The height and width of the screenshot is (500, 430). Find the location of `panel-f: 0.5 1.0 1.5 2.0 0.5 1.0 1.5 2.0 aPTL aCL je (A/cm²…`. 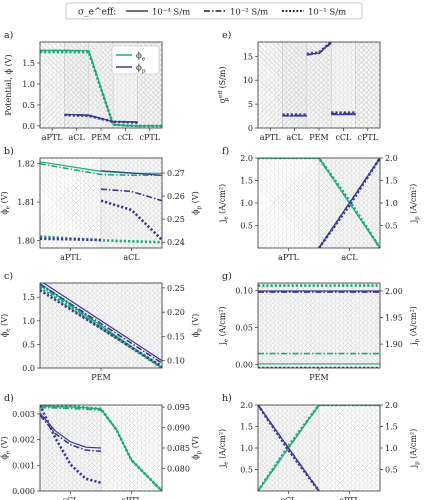

panel-f: 0.5 1.0 1.5 2.0 0.5 1.0 1.5 2.0 aPTL aCL je (A/cm²… is located at coordinates (319, 204).